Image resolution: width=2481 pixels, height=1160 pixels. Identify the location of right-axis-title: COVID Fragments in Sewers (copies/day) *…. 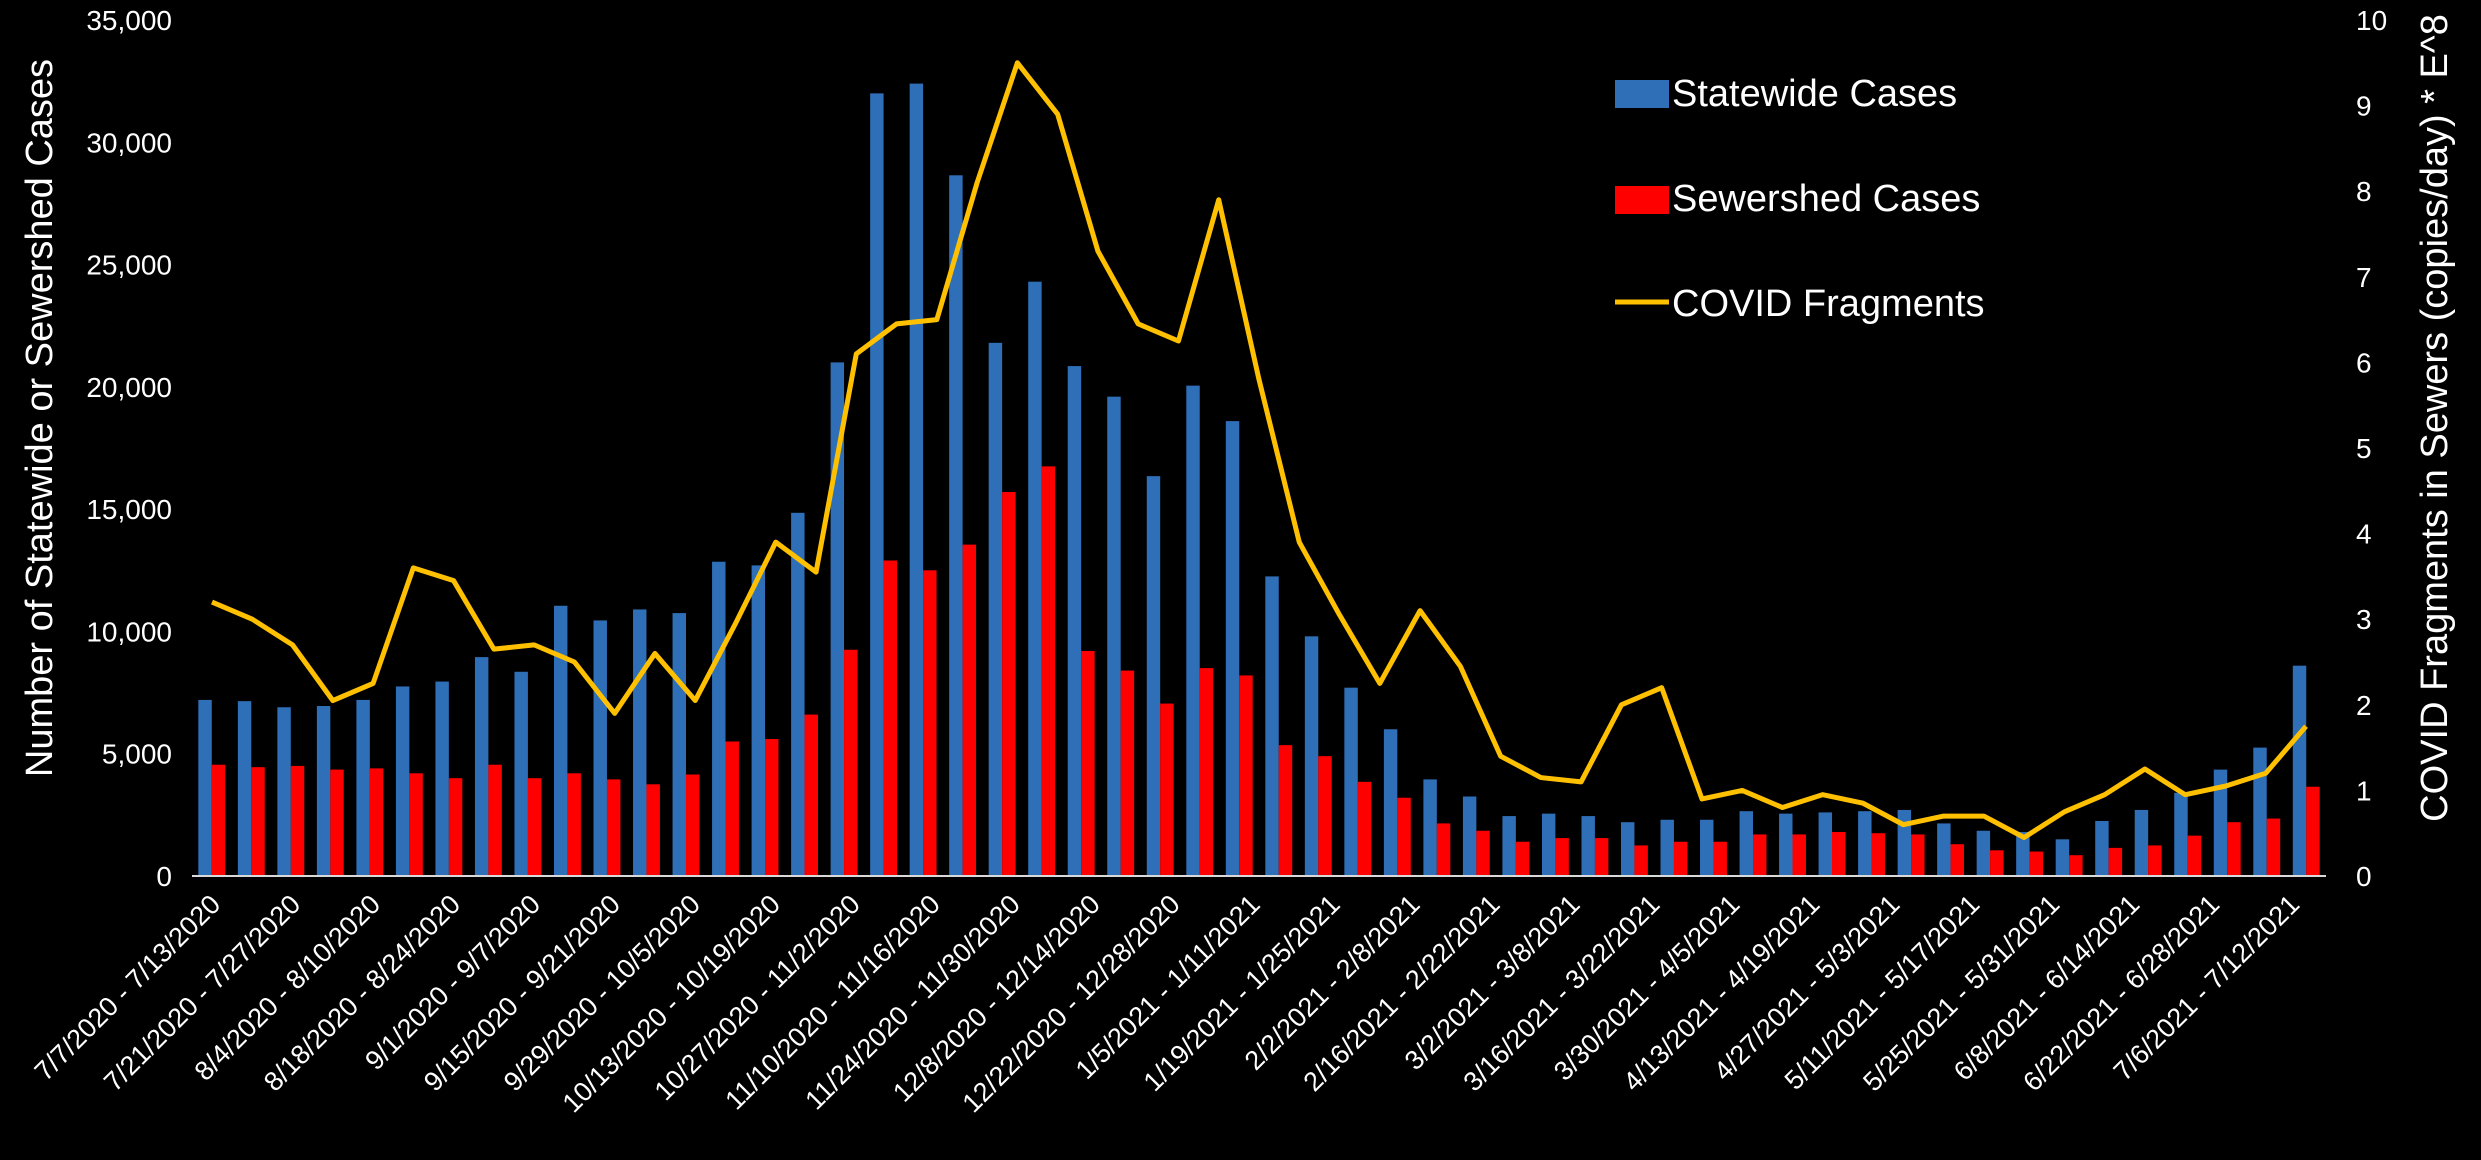
(2435, 418).